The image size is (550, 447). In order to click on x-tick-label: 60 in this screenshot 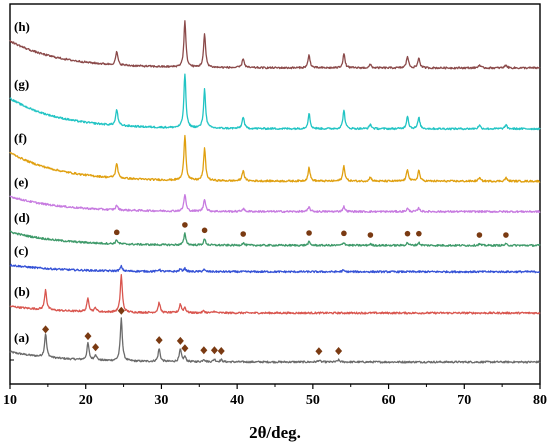, I will do `click(389, 400)`.